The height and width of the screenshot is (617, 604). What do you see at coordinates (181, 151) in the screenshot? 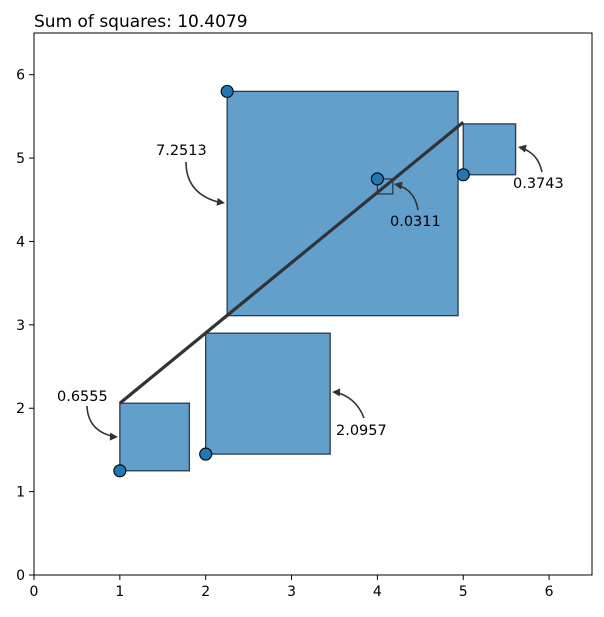
I see `residual-label-3: 7.2513` at bounding box center [181, 151].